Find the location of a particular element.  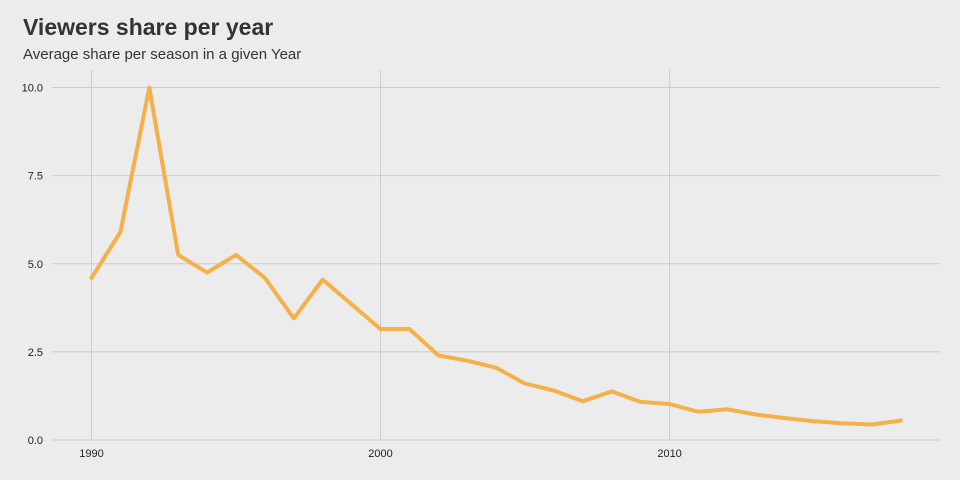

y-tick-label: 0.0 is located at coordinates (35, 441).